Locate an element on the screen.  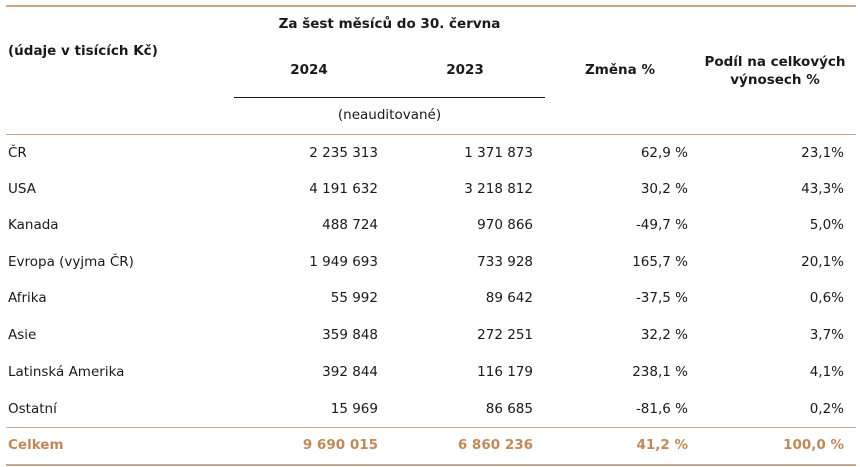
value-2023-cell: 733 928 is located at coordinates (505, 262).